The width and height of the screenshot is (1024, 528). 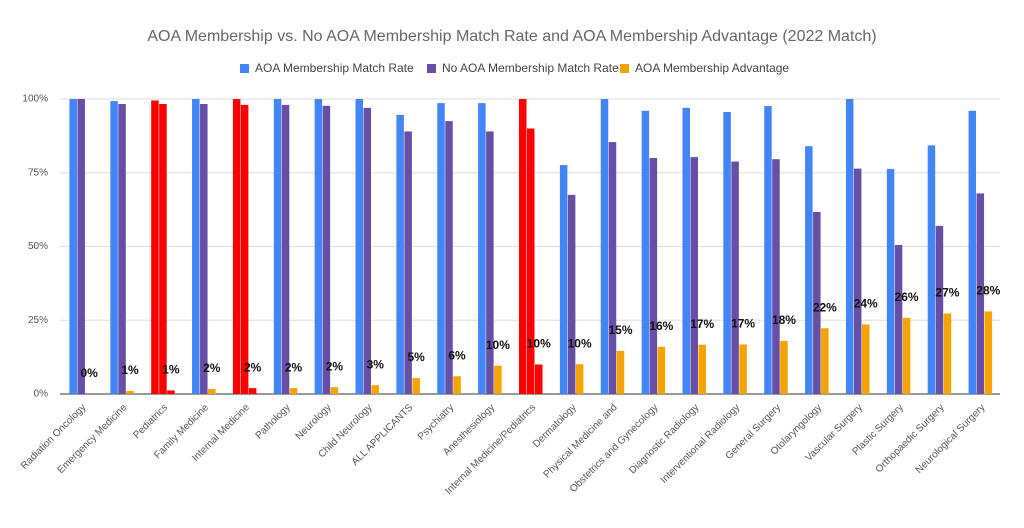 What do you see at coordinates (90, 373) in the screenshot?
I see `data-label: 0%` at bounding box center [90, 373].